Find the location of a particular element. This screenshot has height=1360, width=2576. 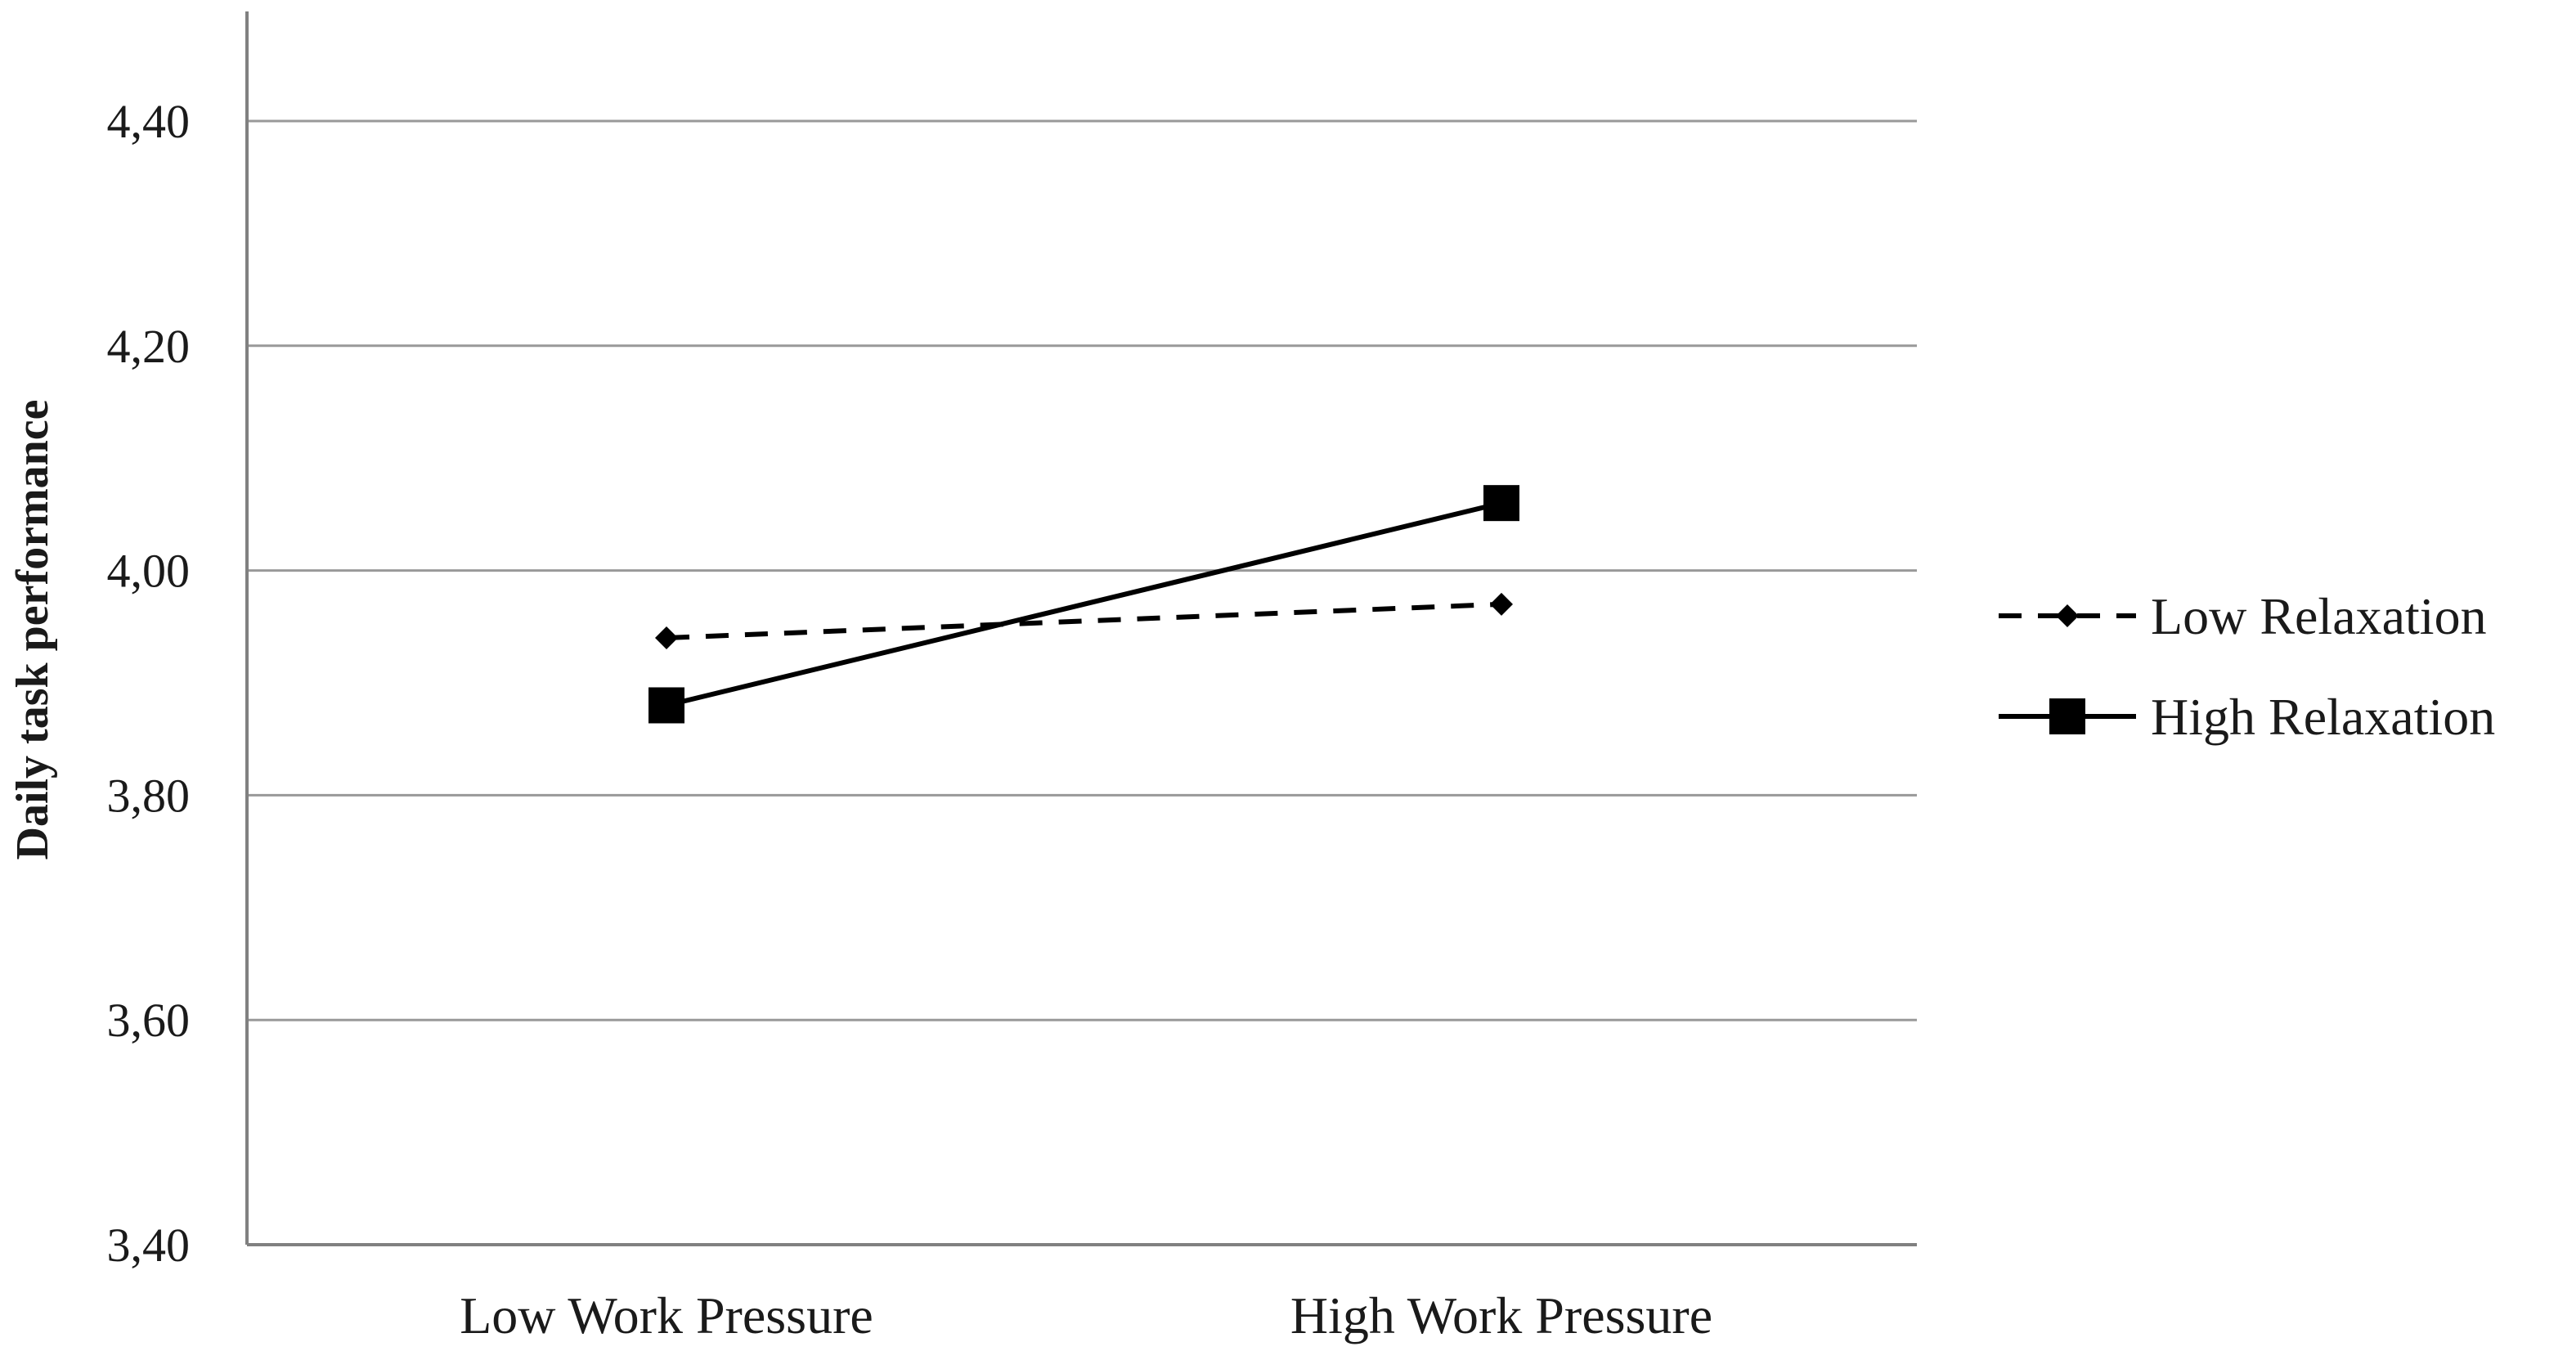

y-tick-label: 3,60 is located at coordinates (149, 1021).